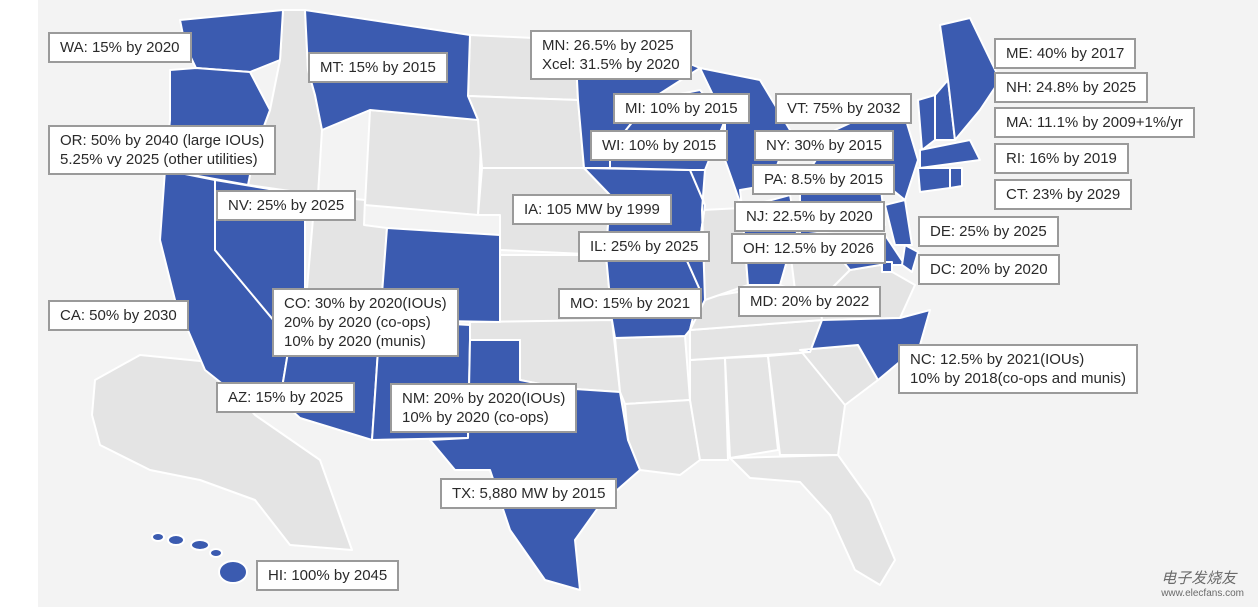 This screenshot has height=607, width=1258. Describe the element at coordinates (529, 493) in the screenshot. I see `label-tx: TX: 5,880 MW by 2015` at that location.